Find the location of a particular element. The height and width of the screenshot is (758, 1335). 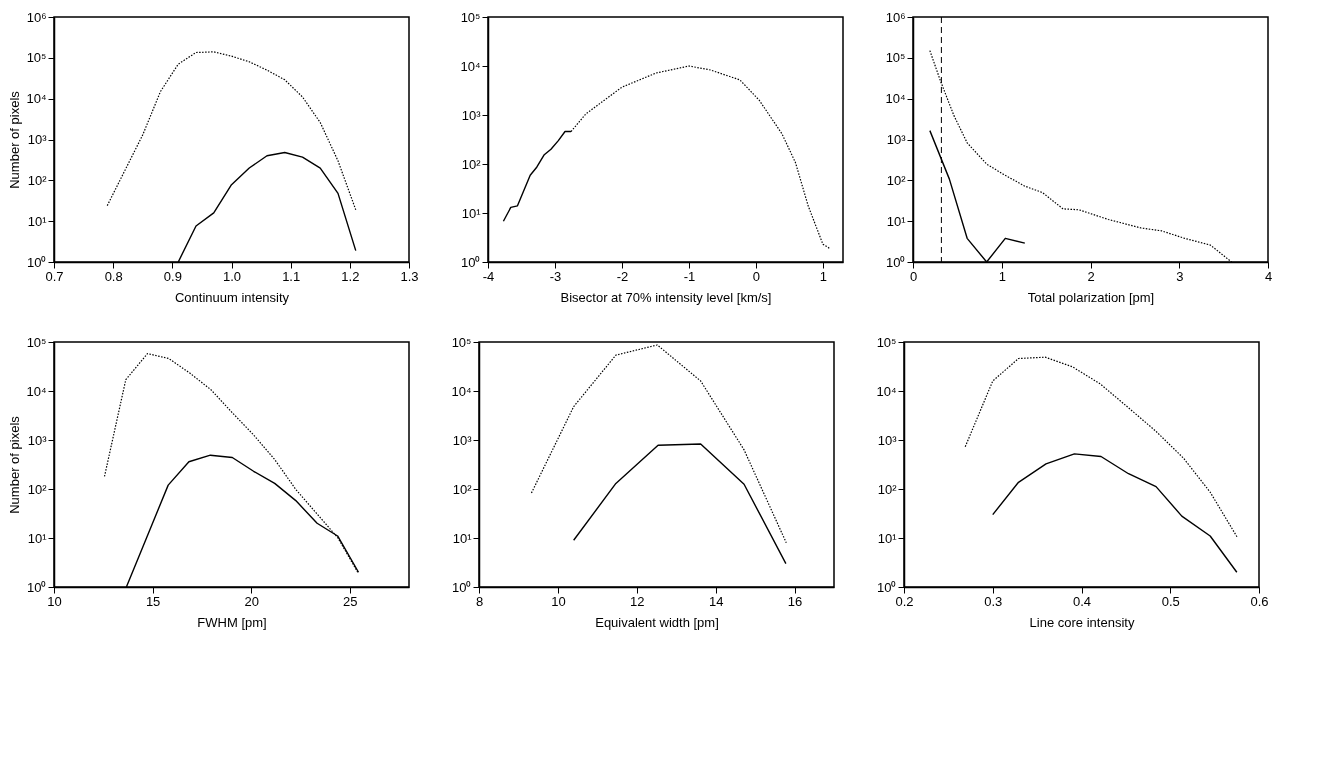

x-tick-label: 4 is located at coordinates (1268, 276).